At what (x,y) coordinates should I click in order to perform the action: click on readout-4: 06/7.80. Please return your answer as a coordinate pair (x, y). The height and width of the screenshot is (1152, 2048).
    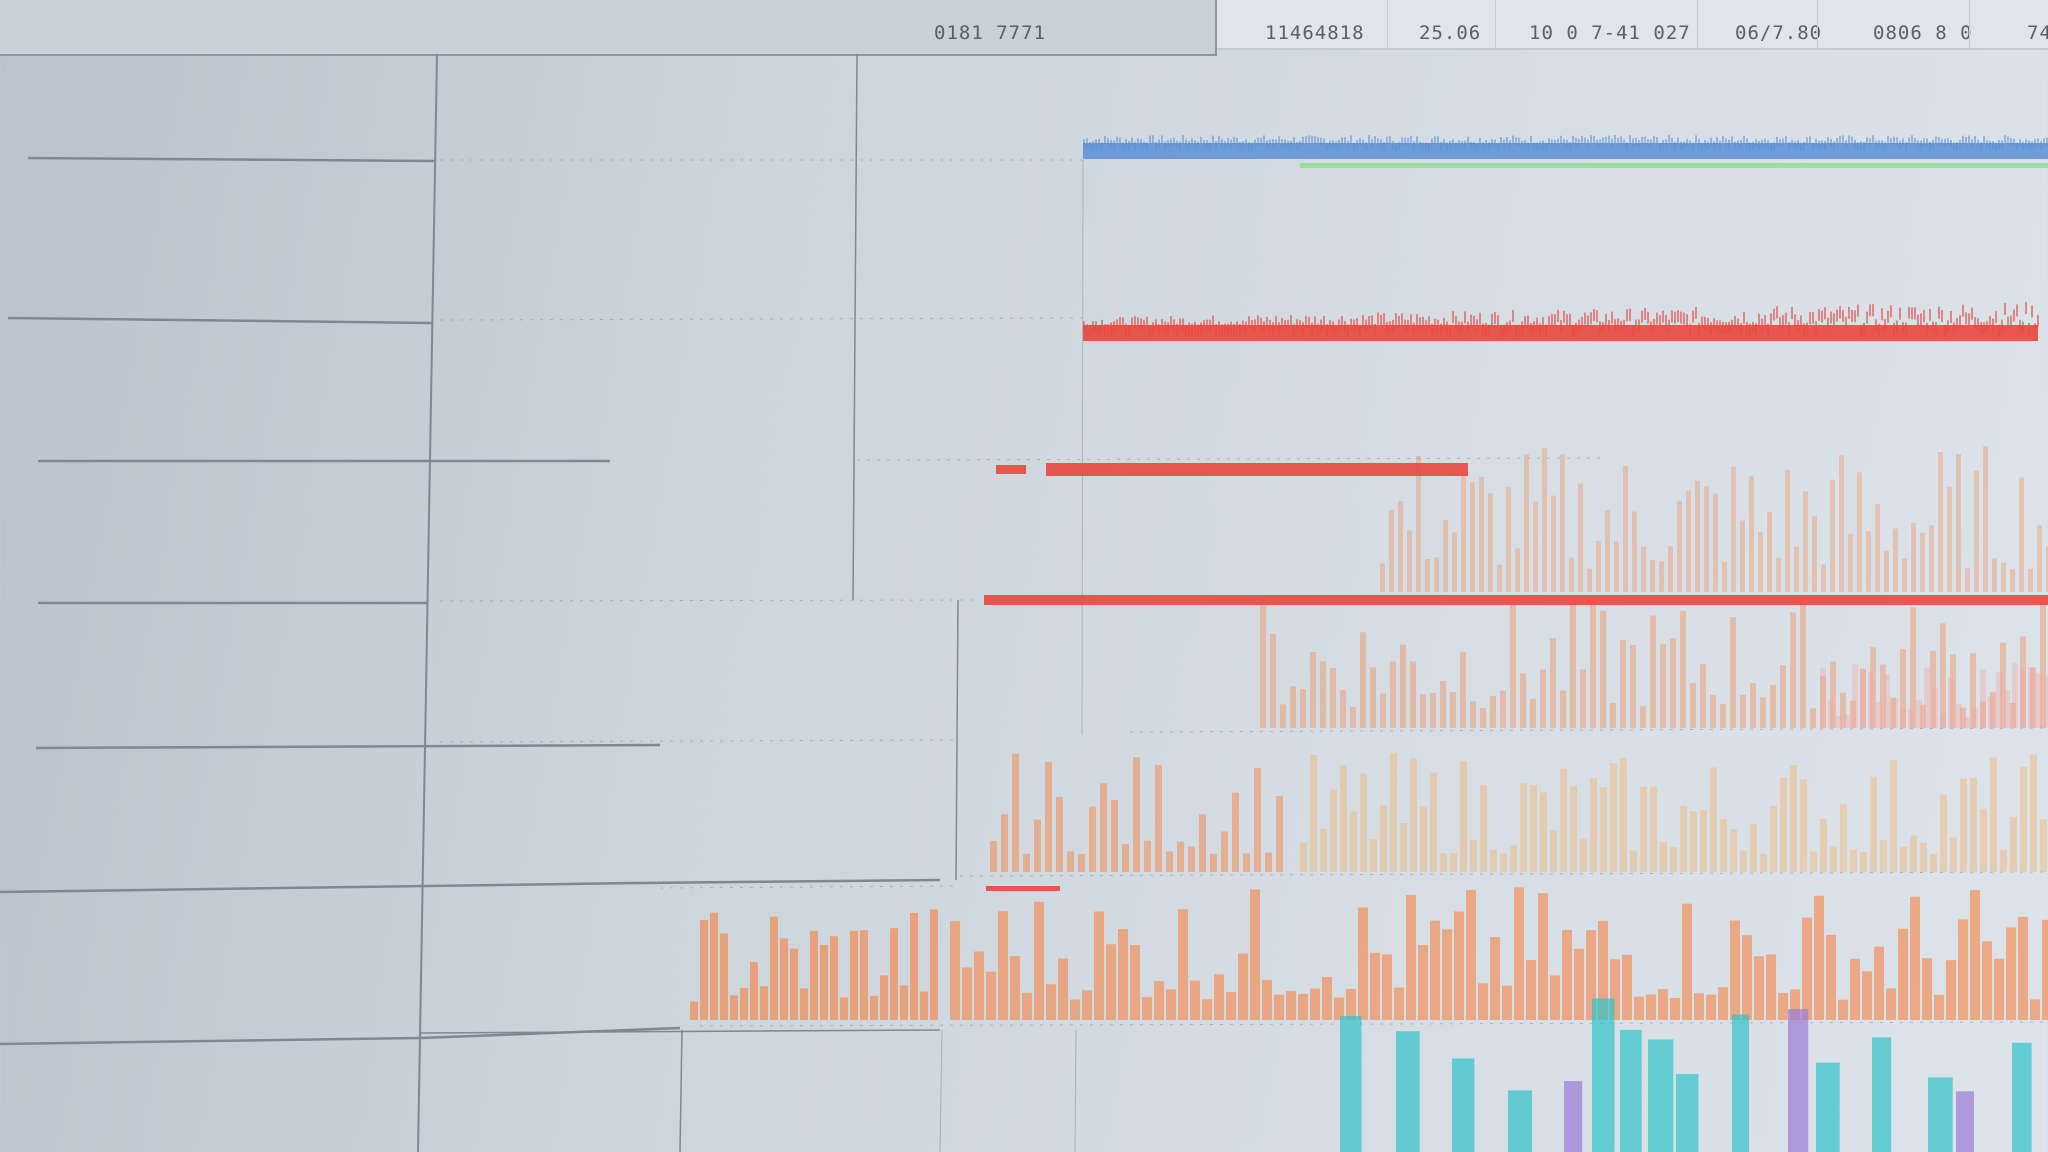
    Looking at the image, I should click on (1779, 33).